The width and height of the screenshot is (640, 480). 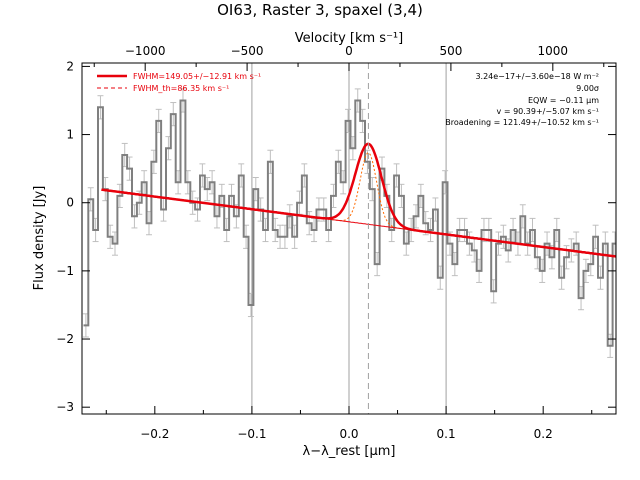 I want to click on x-tick-label: −0.1, so click(x=251, y=434).